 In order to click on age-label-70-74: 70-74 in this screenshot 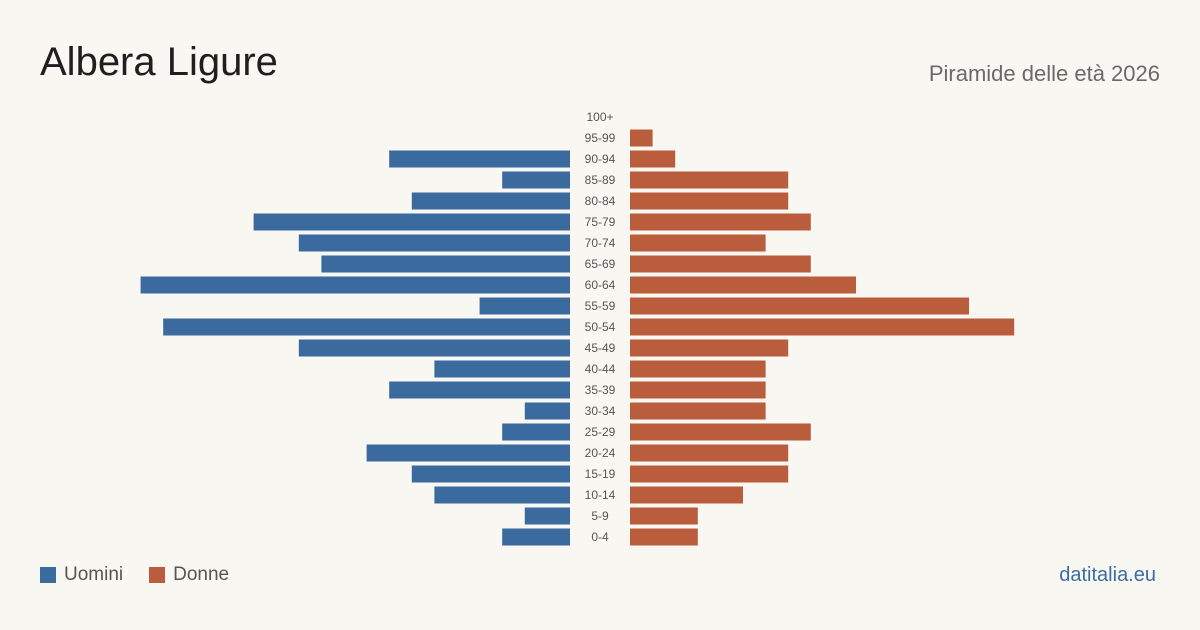, I will do `click(600, 243)`.